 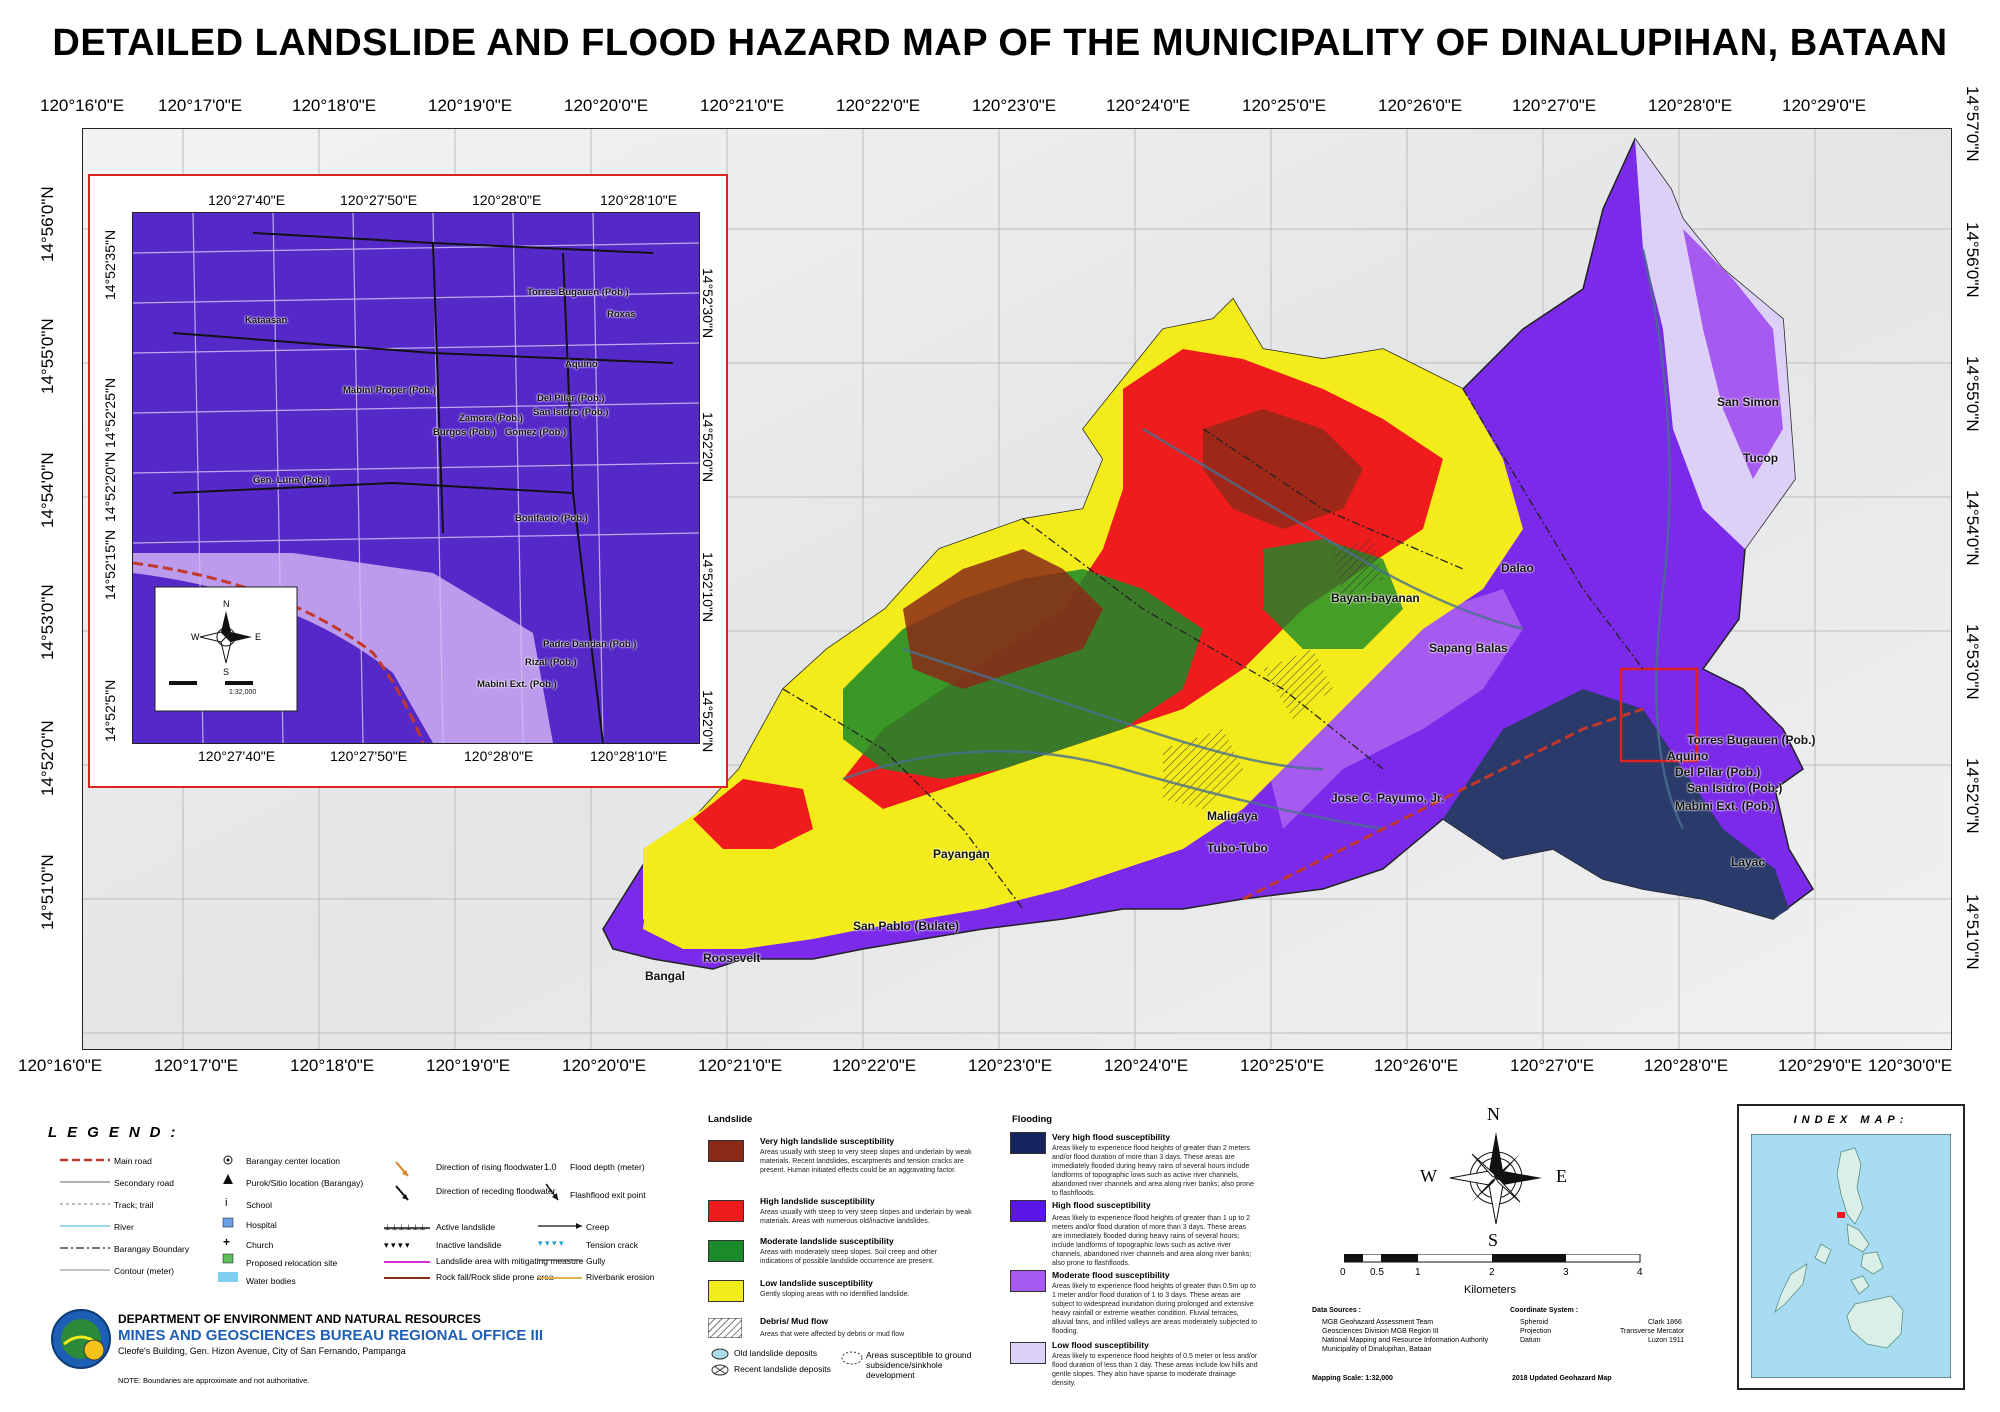 What do you see at coordinates (827, 1141) in the screenshot?
I see `landslide-class-name: Very high landslide susceptibility` at bounding box center [827, 1141].